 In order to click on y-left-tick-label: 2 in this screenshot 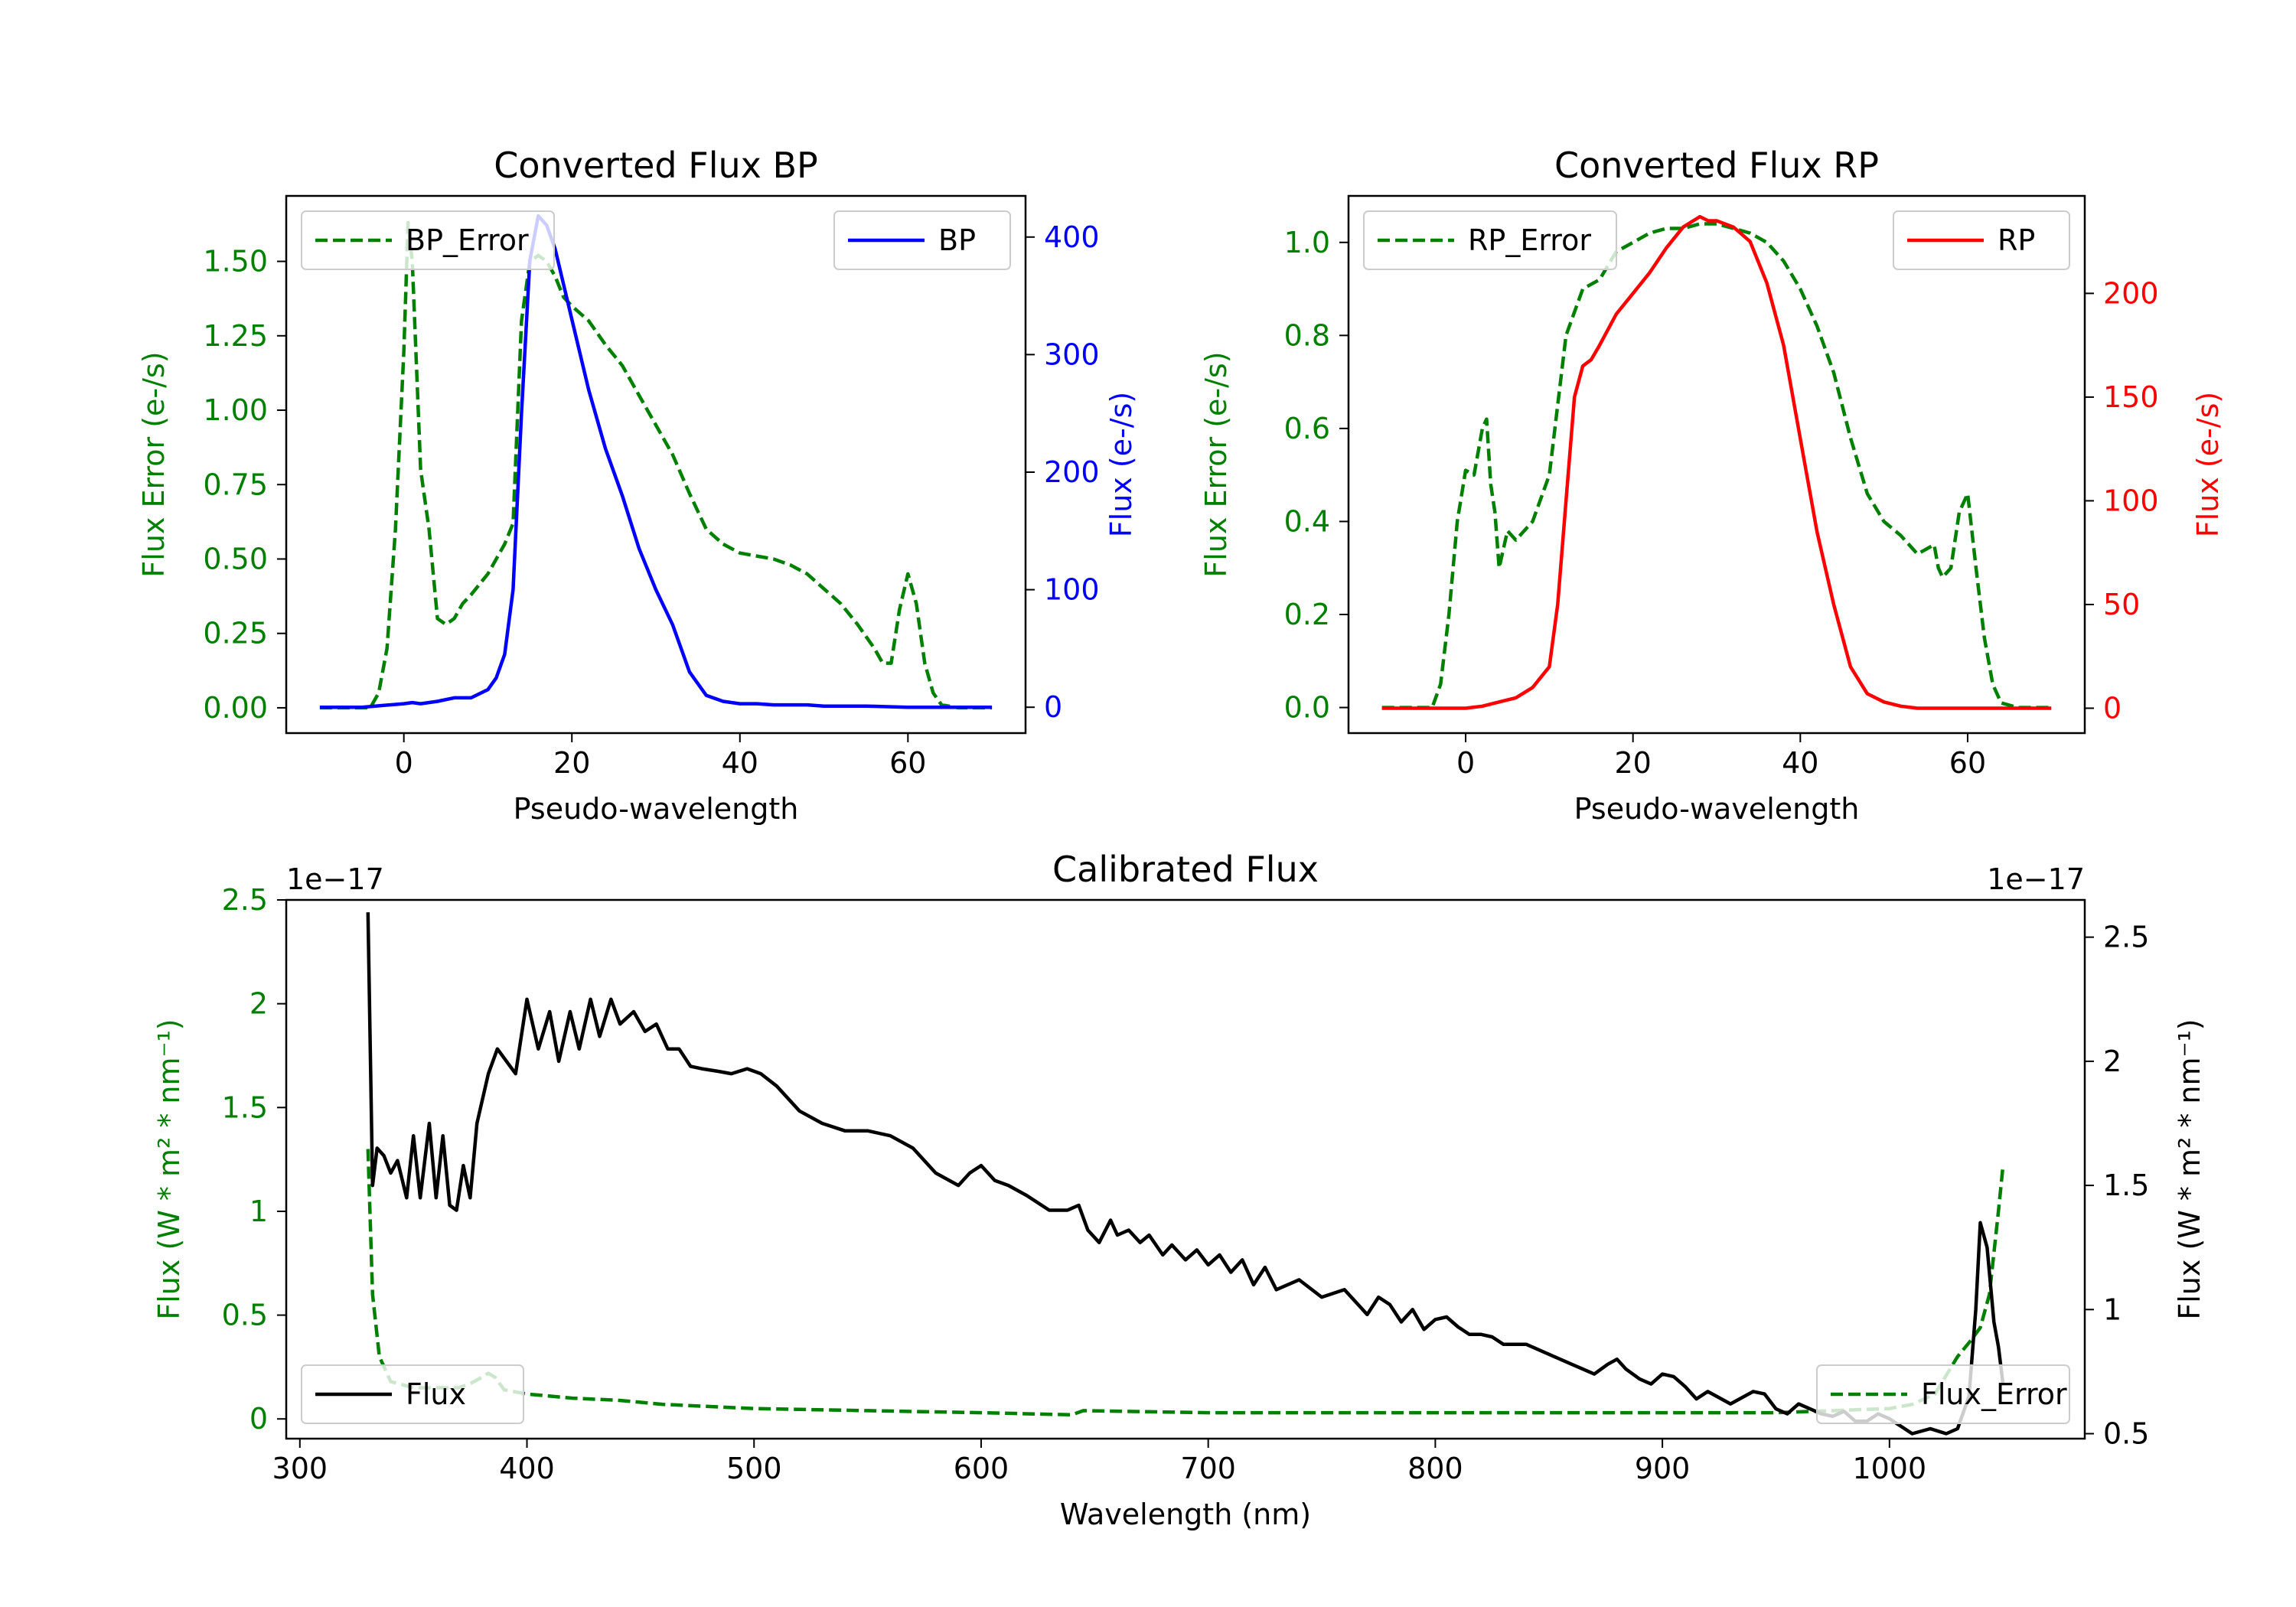, I will do `click(258, 1004)`.